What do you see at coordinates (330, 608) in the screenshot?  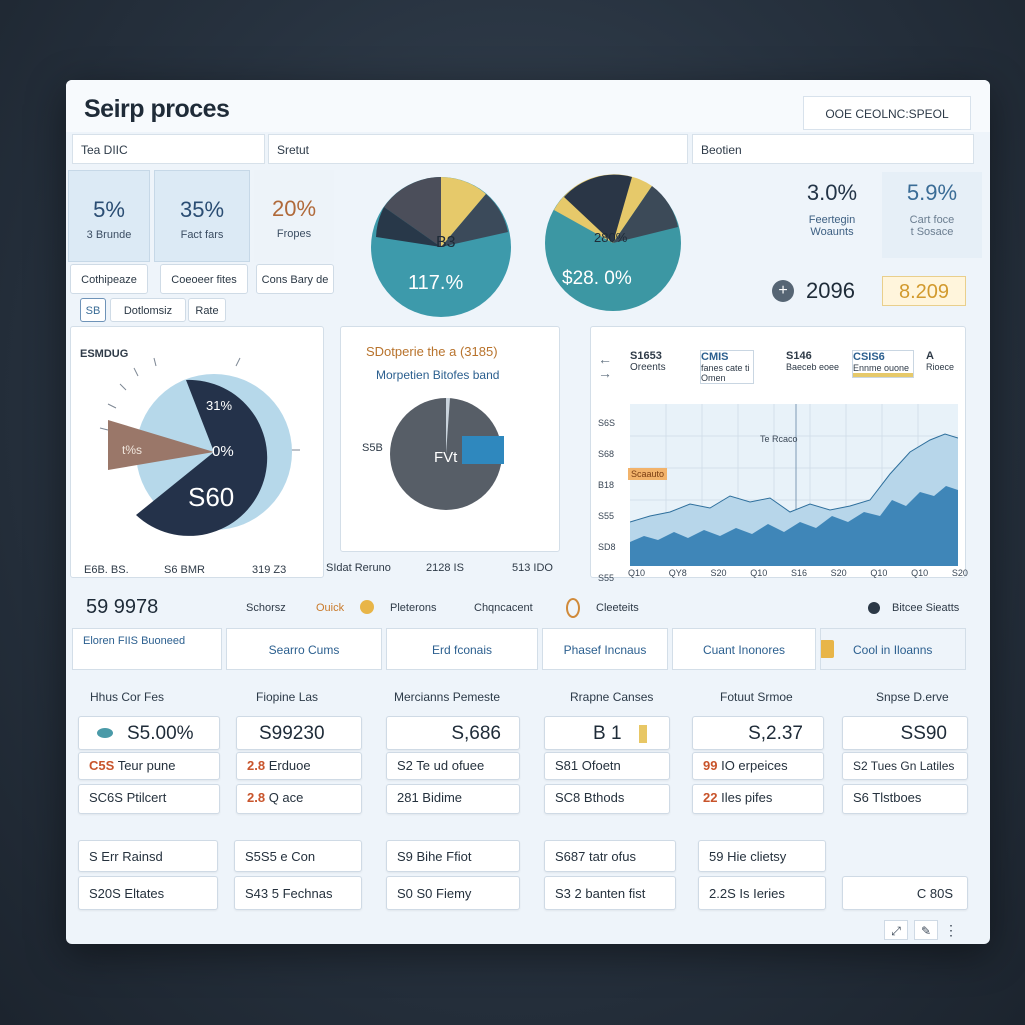 I see `summary-item-2: Ouick` at bounding box center [330, 608].